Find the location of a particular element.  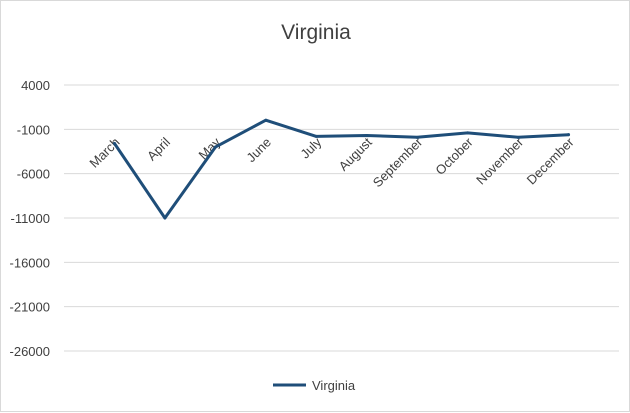

x-tick-label: May is located at coordinates (210, 148).